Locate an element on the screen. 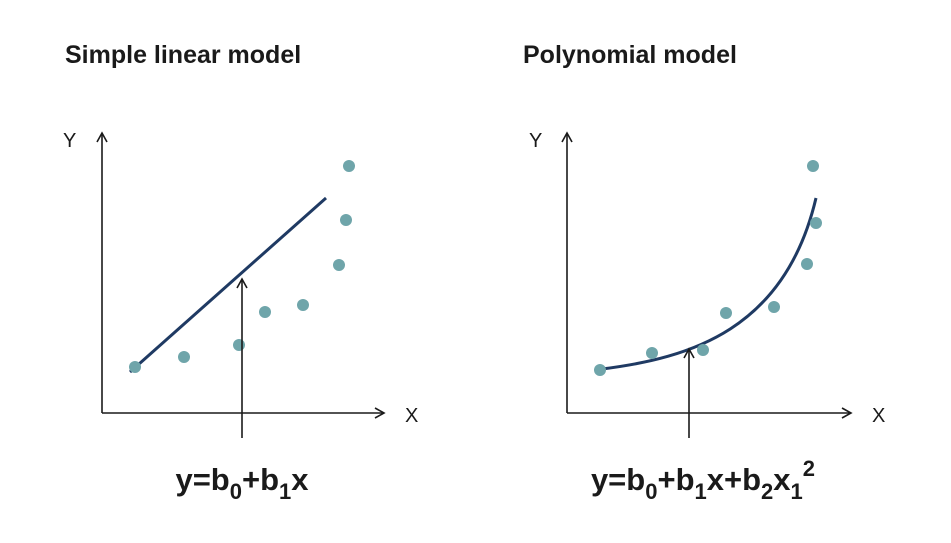 Image resolution: width=951 pixels, height=543 pixels. formula-sub: 2 is located at coordinates (767, 491).